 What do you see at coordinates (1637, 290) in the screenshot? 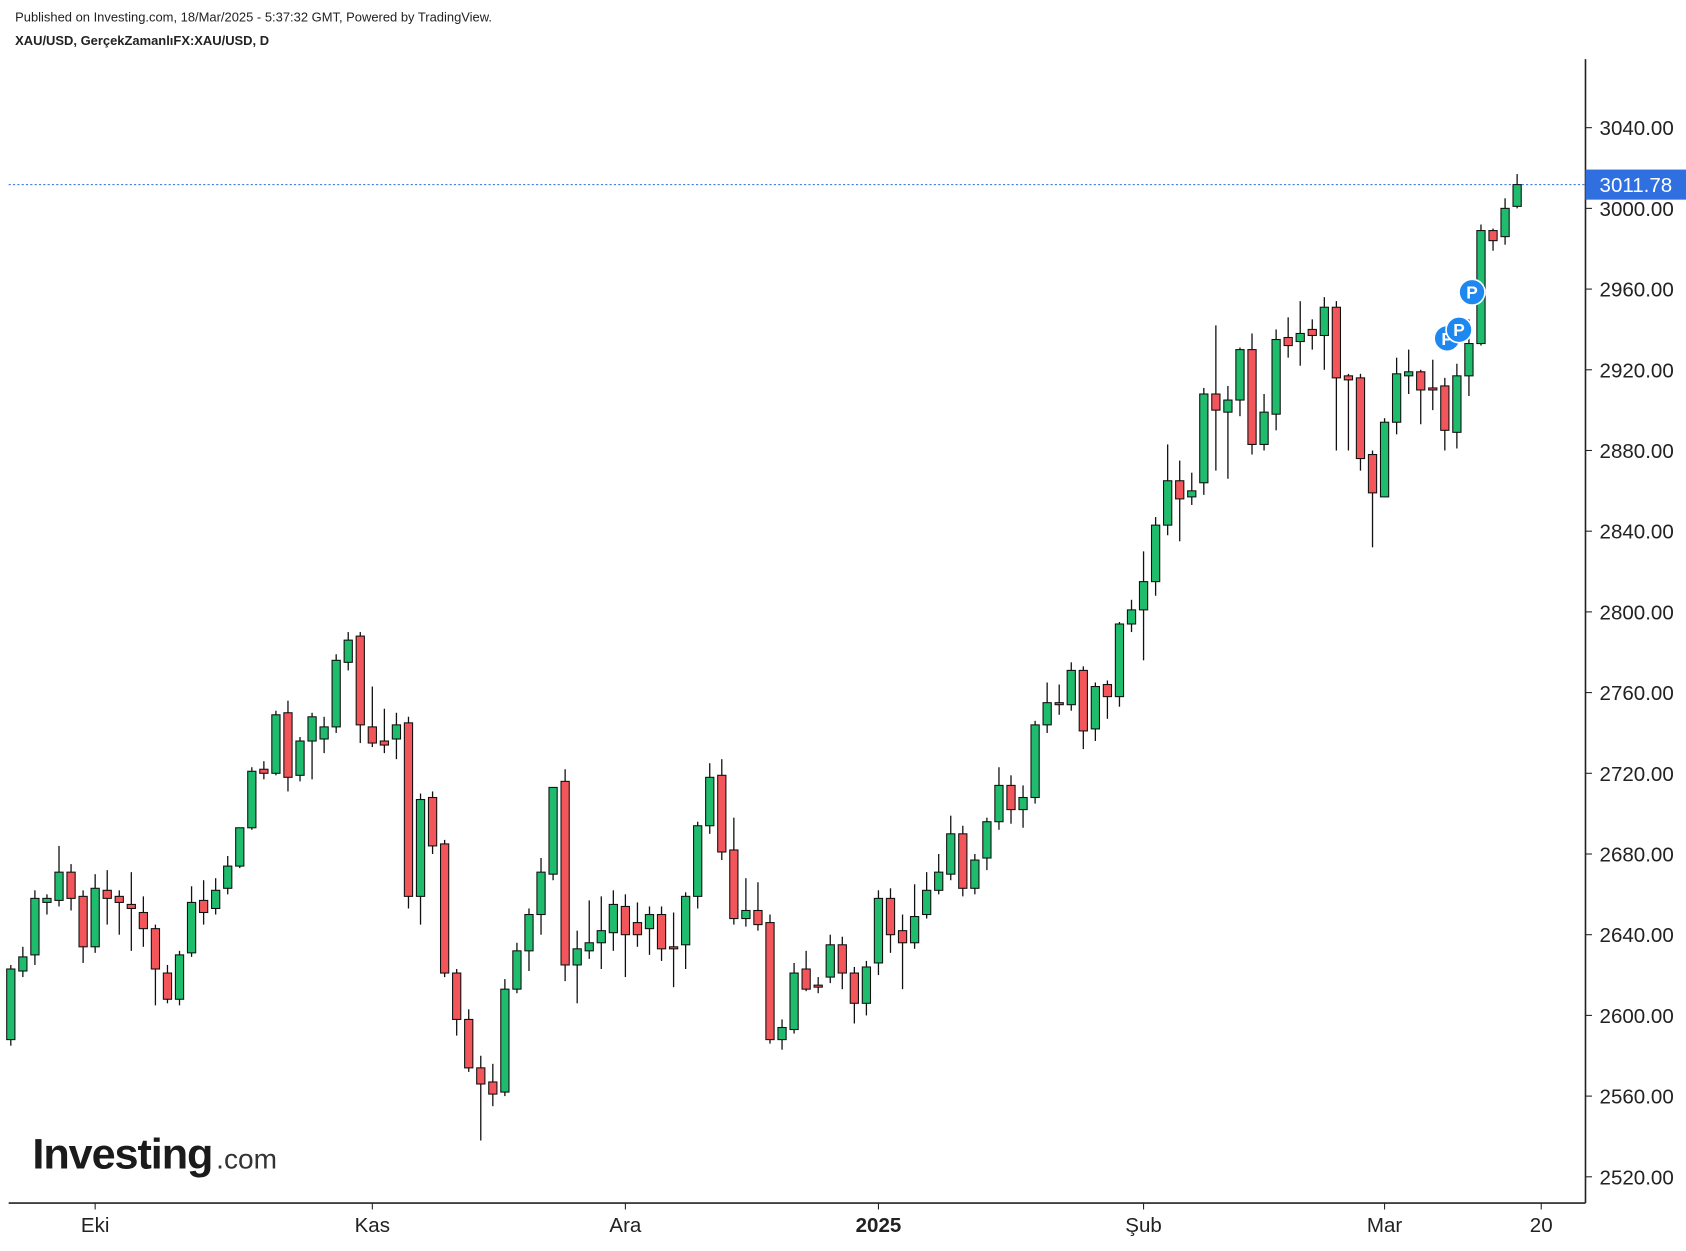
I see `y-tick-label: 2960.00` at bounding box center [1637, 290].